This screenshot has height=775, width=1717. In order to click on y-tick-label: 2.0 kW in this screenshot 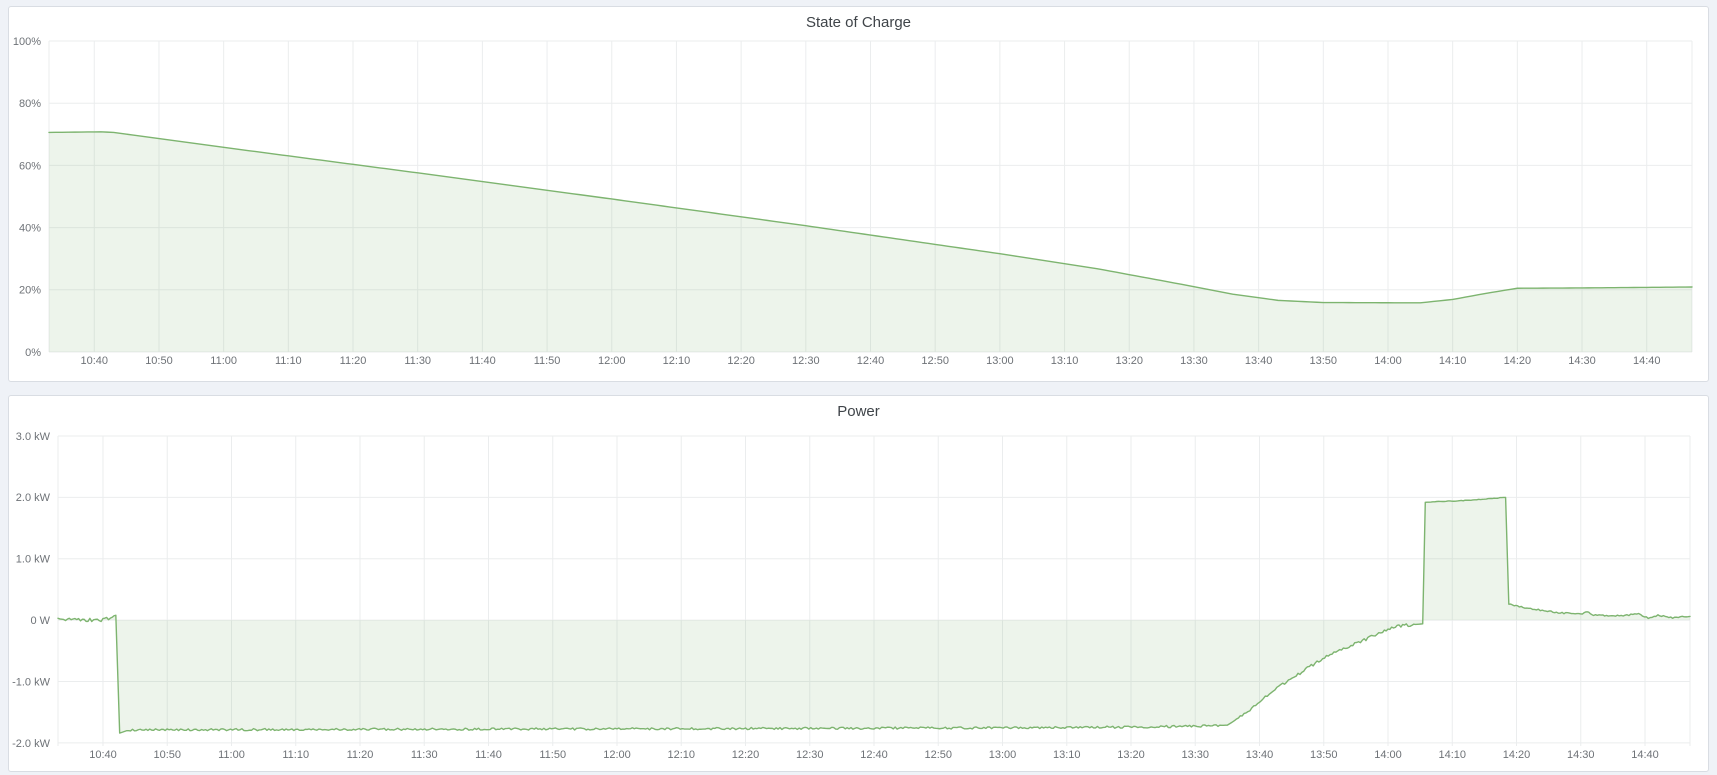, I will do `click(33, 498)`.